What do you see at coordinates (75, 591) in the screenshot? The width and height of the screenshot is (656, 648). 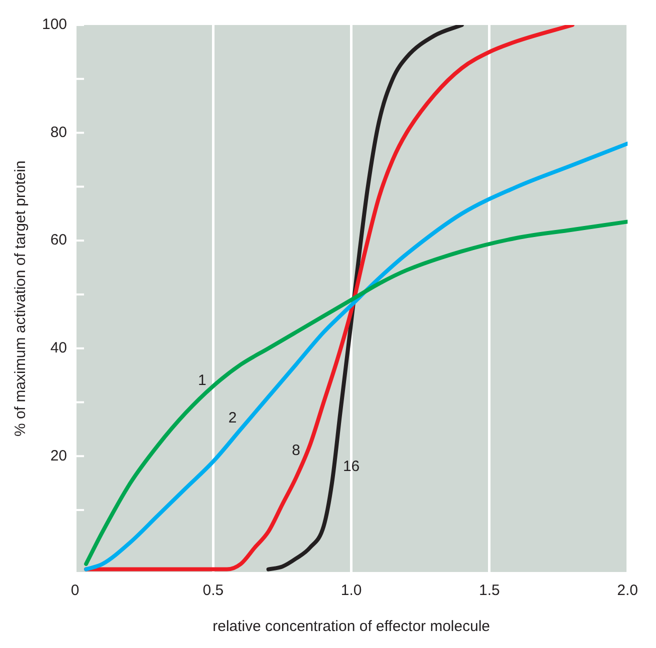 I see `x-tick-label: 0` at bounding box center [75, 591].